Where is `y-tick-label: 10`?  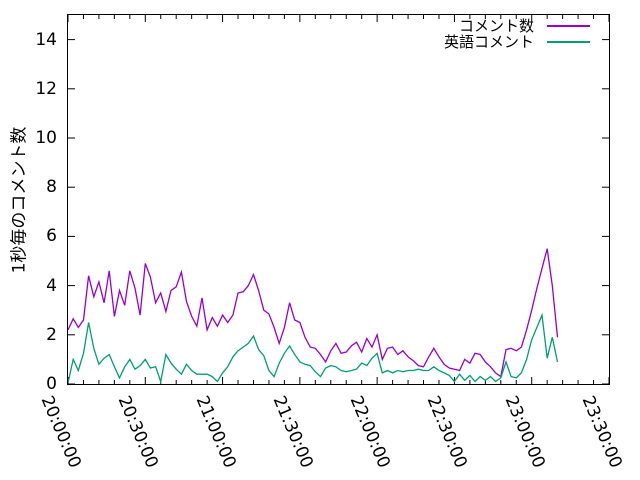
y-tick-label: 10 is located at coordinates (46, 138).